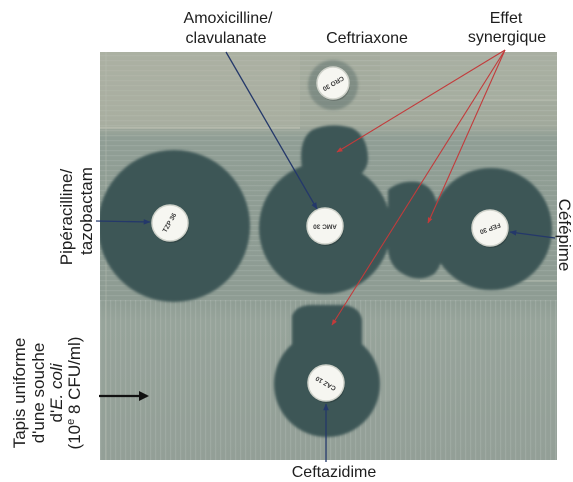 This screenshot has width=573, height=482. I want to click on disk-amoxicilline-clavulanate: AMC 30, so click(325, 226).